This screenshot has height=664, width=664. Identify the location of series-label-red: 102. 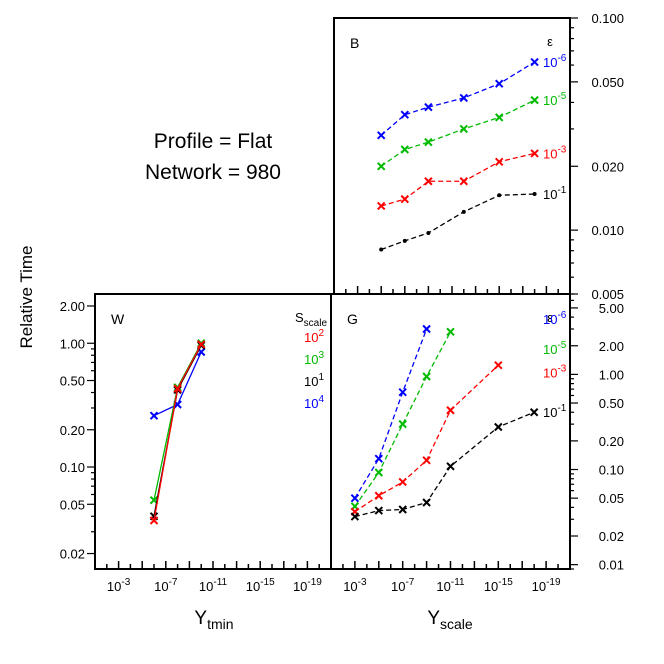
(314, 336).